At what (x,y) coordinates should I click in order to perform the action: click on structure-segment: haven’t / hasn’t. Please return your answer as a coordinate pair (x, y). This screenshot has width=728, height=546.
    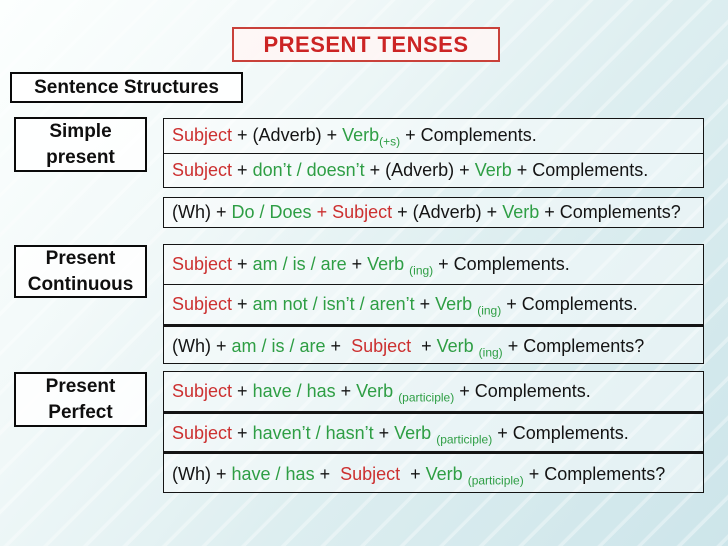
    Looking at the image, I should click on (313, 433).